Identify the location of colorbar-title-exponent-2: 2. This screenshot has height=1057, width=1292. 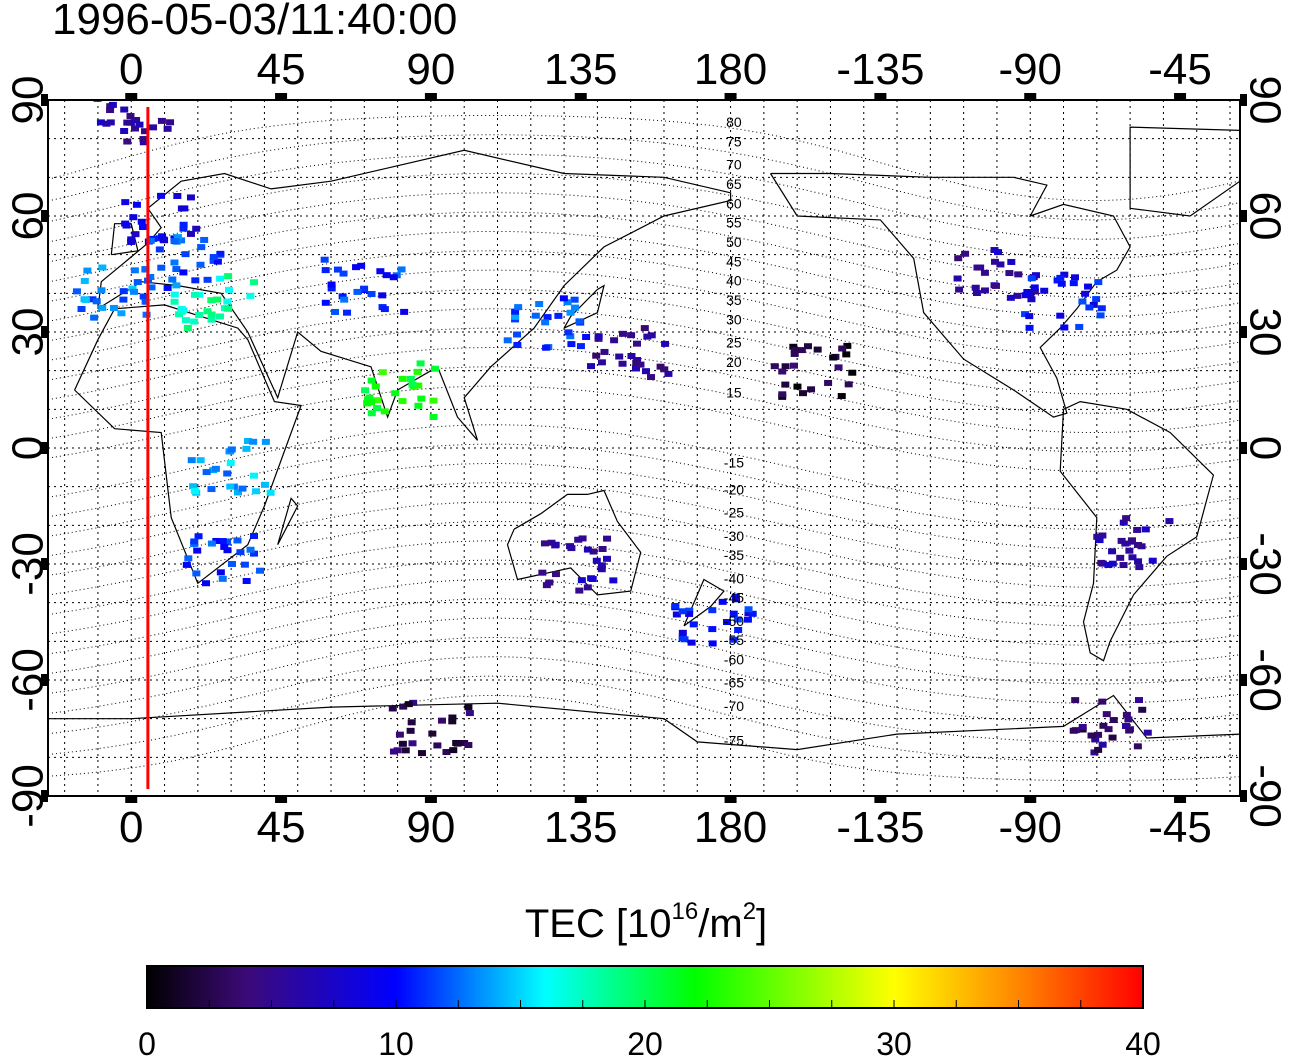
(749, 911).